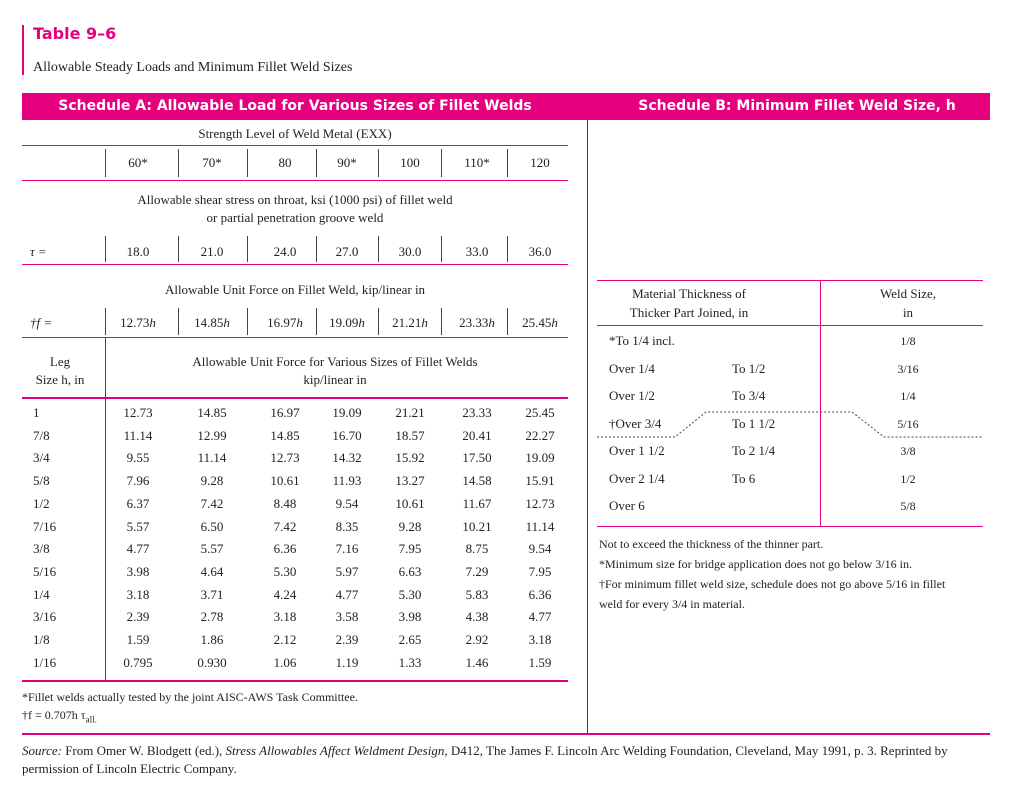 Image resolution: width=1024 pixels, height=812 pixels. I want to click on tau-value: 27.0, so click(347, 251).